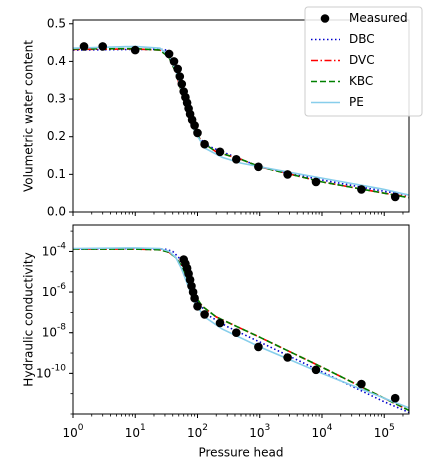 The width and height of the screenshot is (430, 470). What do you see at coordinates (240, 453) in the screenshot?
I see `panel2-xlabel: Pressure head` at bounding box center [240, 453].